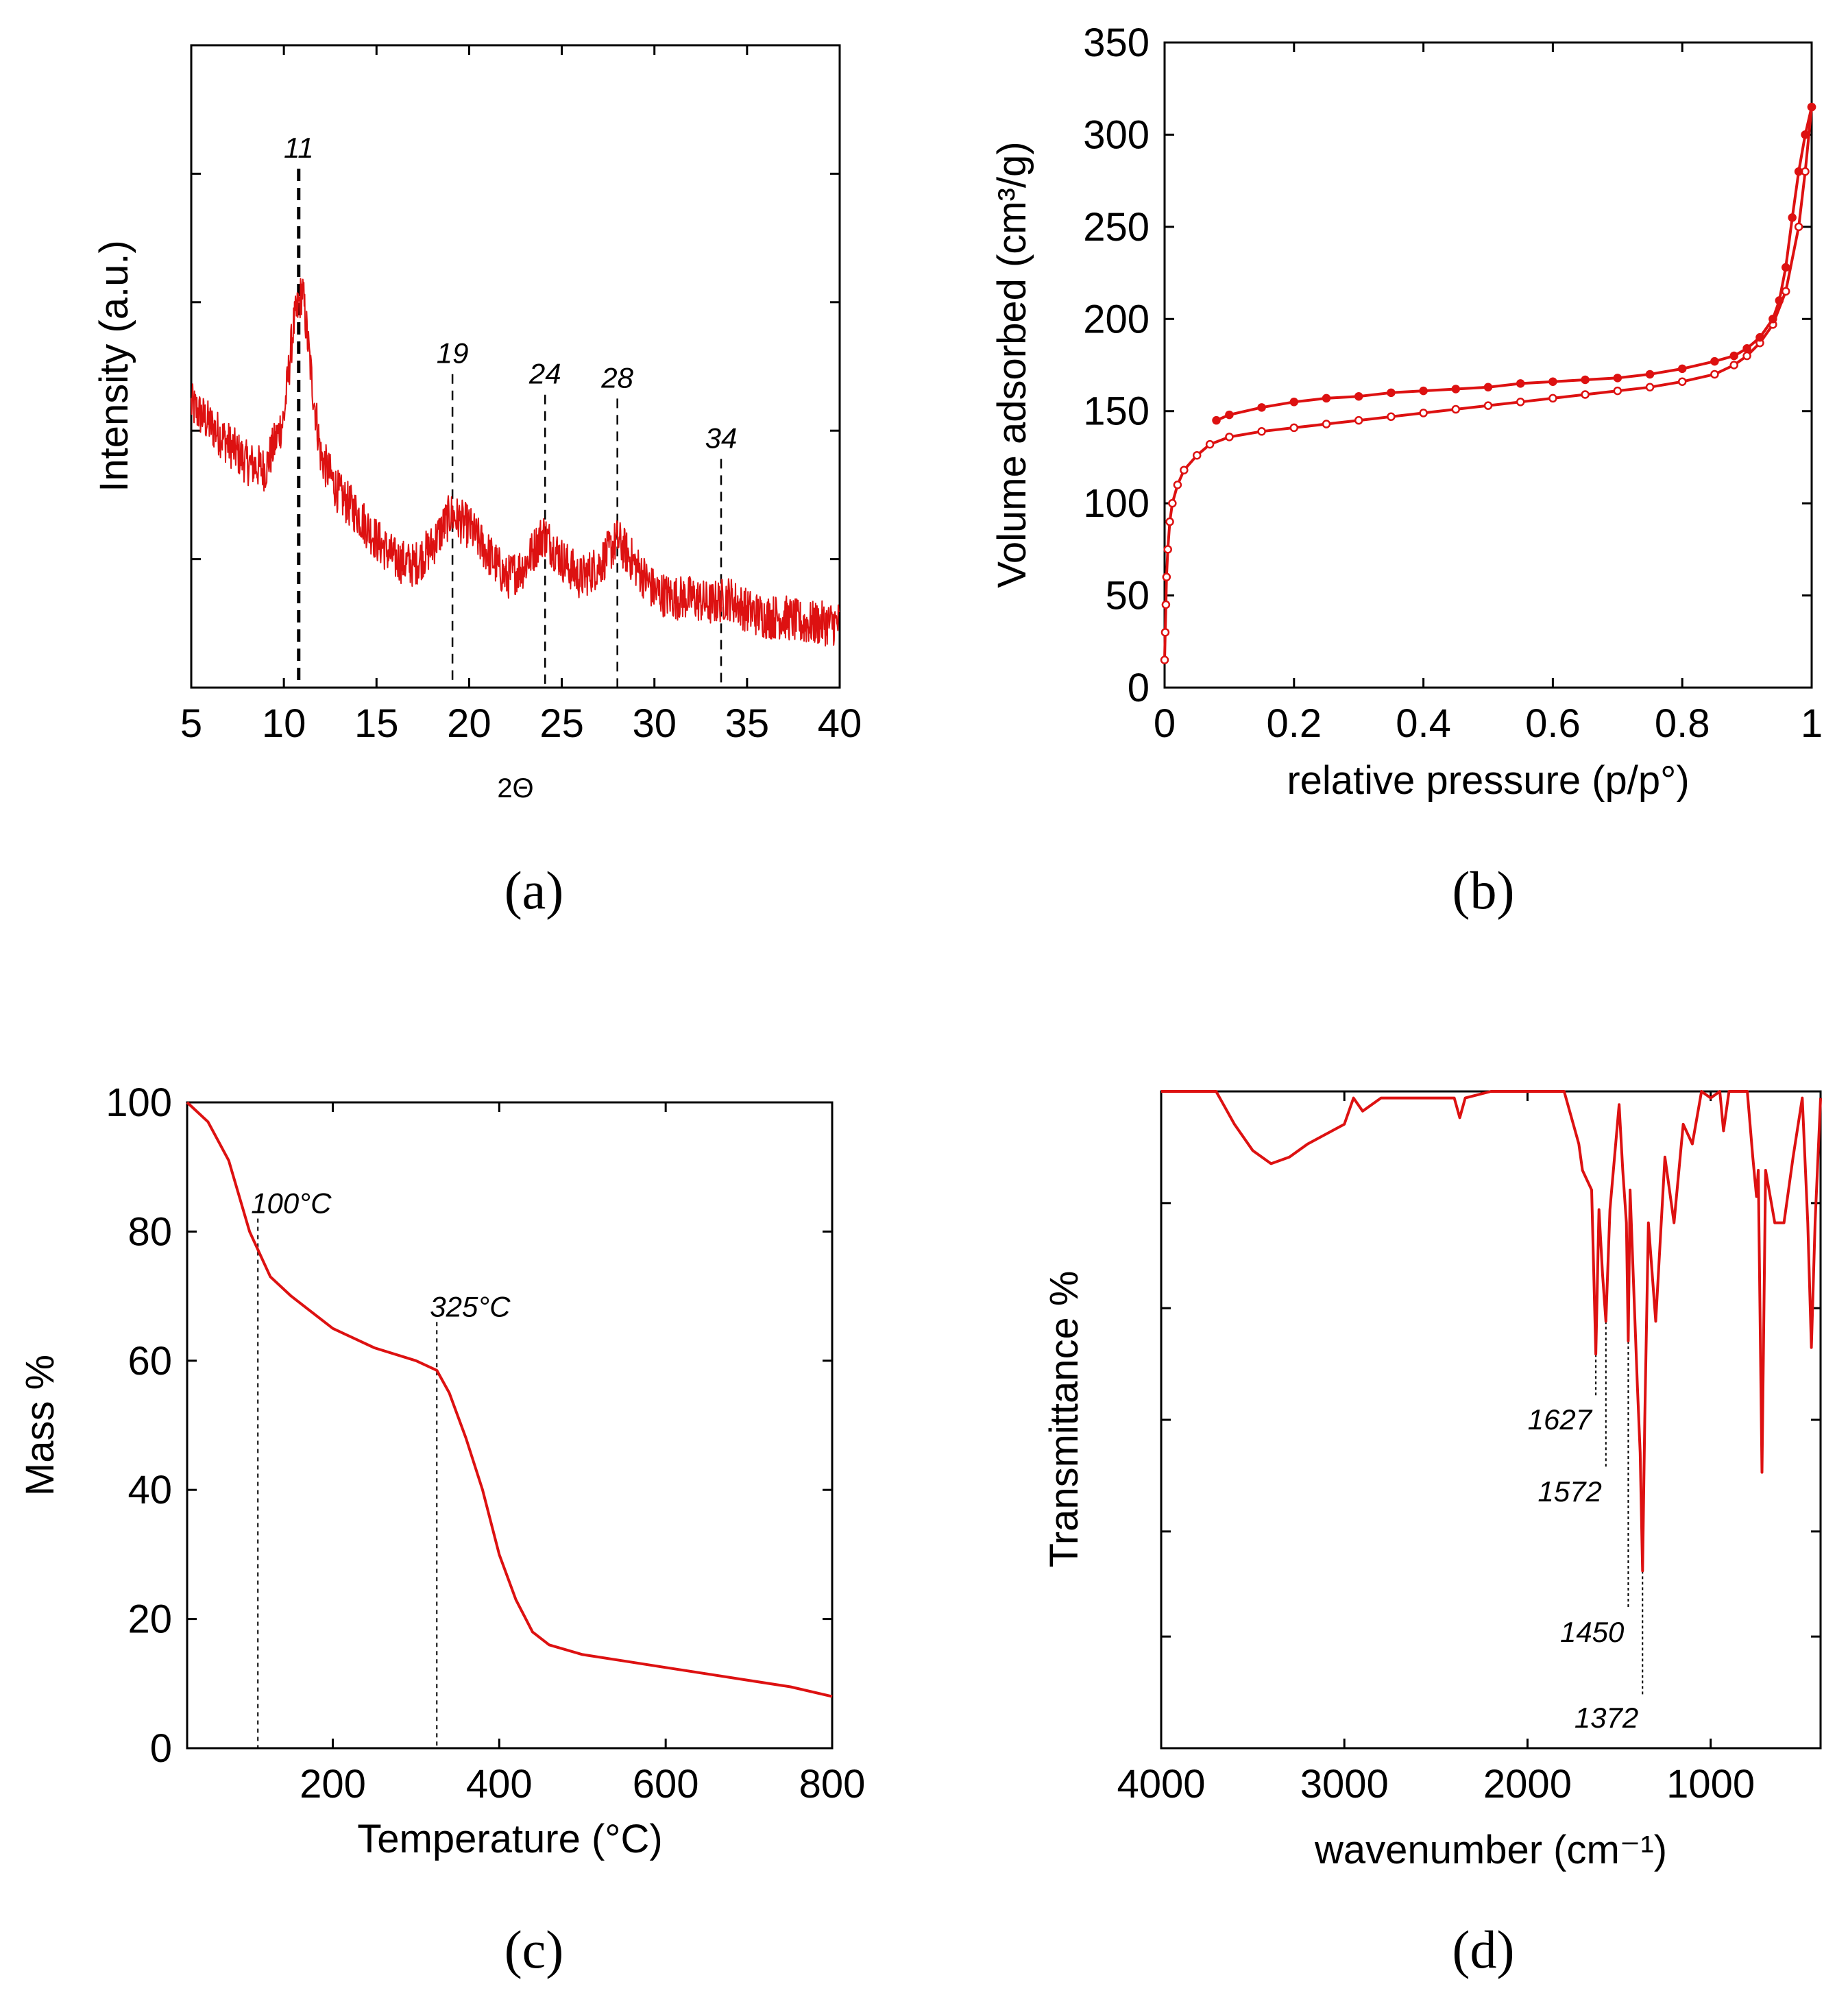 This screenshot has height=1995, width=1848. I want to click on annotation-label: 325°C, so click(470, 1306).